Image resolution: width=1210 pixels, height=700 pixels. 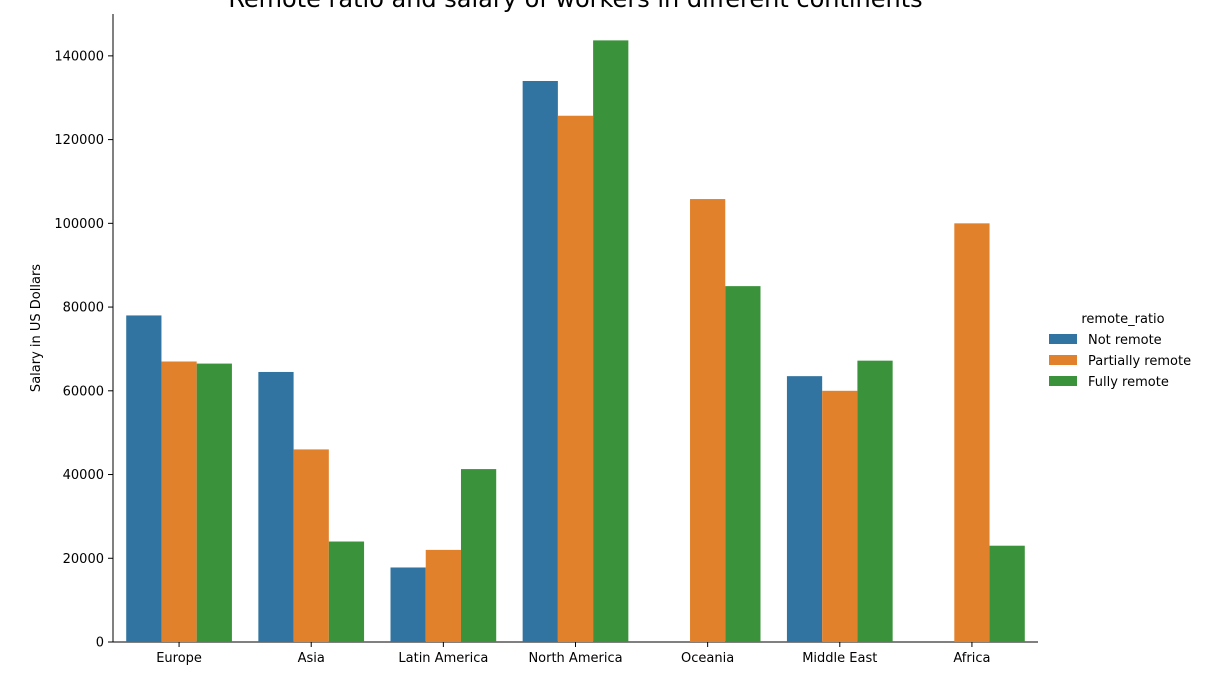 I want to click on bar-fully-remote-middle-east, so click(x=875, y=501).